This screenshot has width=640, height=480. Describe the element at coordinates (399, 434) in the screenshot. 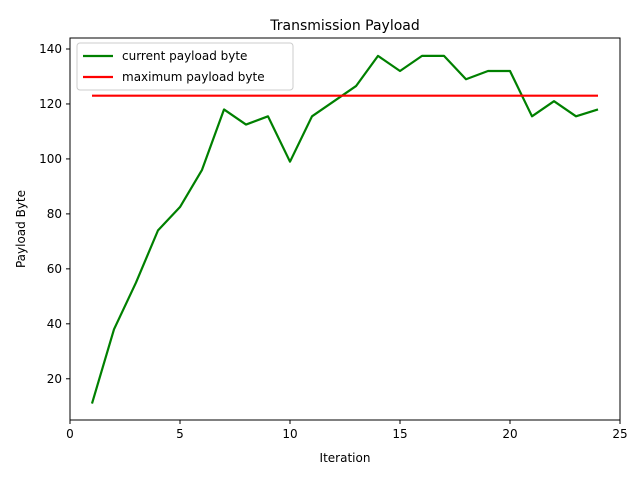

I see `x-tick-label: 15` at that location.